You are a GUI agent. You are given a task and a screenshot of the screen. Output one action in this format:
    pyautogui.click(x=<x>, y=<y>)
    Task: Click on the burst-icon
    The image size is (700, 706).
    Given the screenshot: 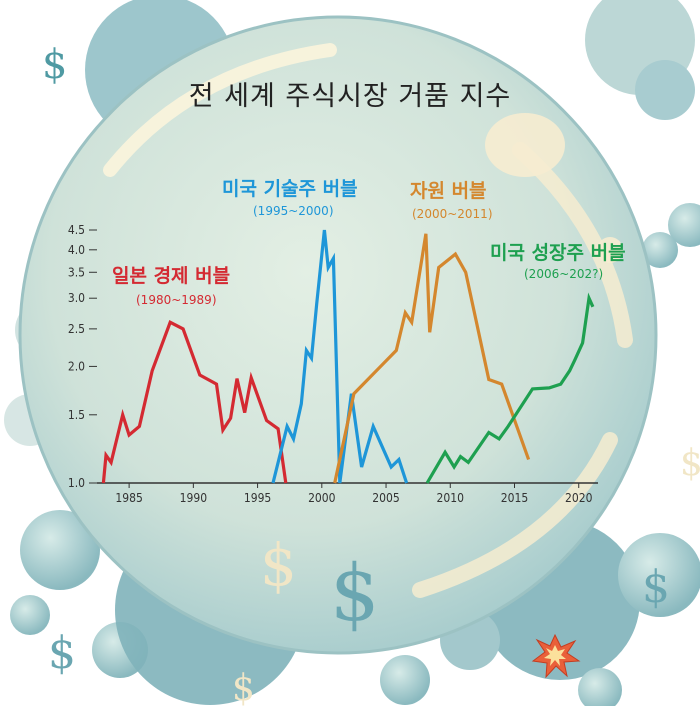 What is the action you would take?
    pyautogui.click(x=556, y=656)
    